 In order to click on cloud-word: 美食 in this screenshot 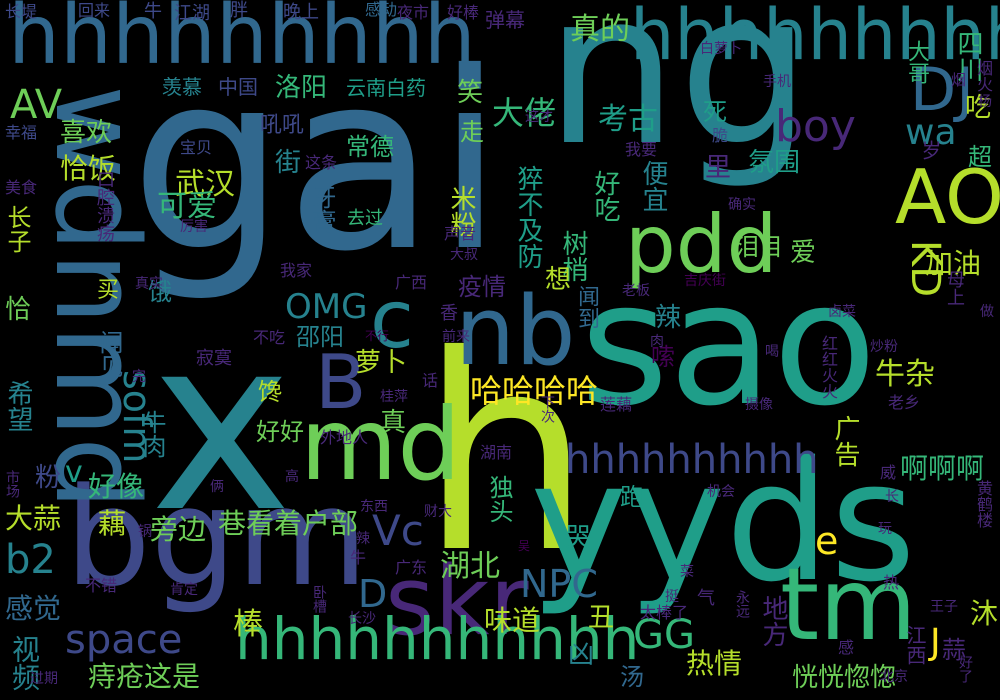, I will do `click(21, 187)`.